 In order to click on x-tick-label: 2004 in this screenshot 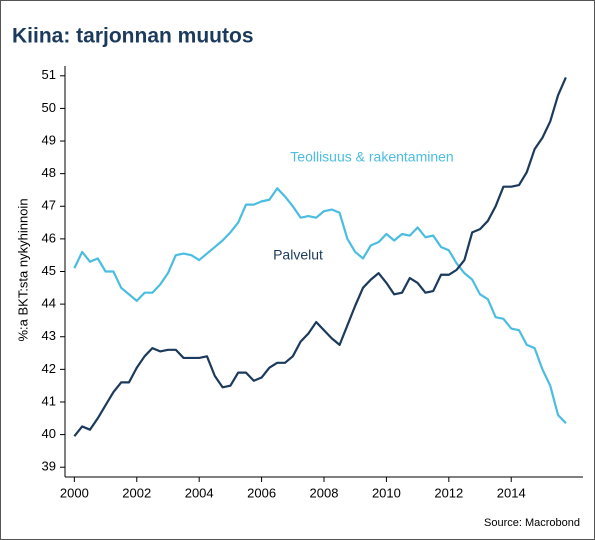, I will do `click(199, 492)`.